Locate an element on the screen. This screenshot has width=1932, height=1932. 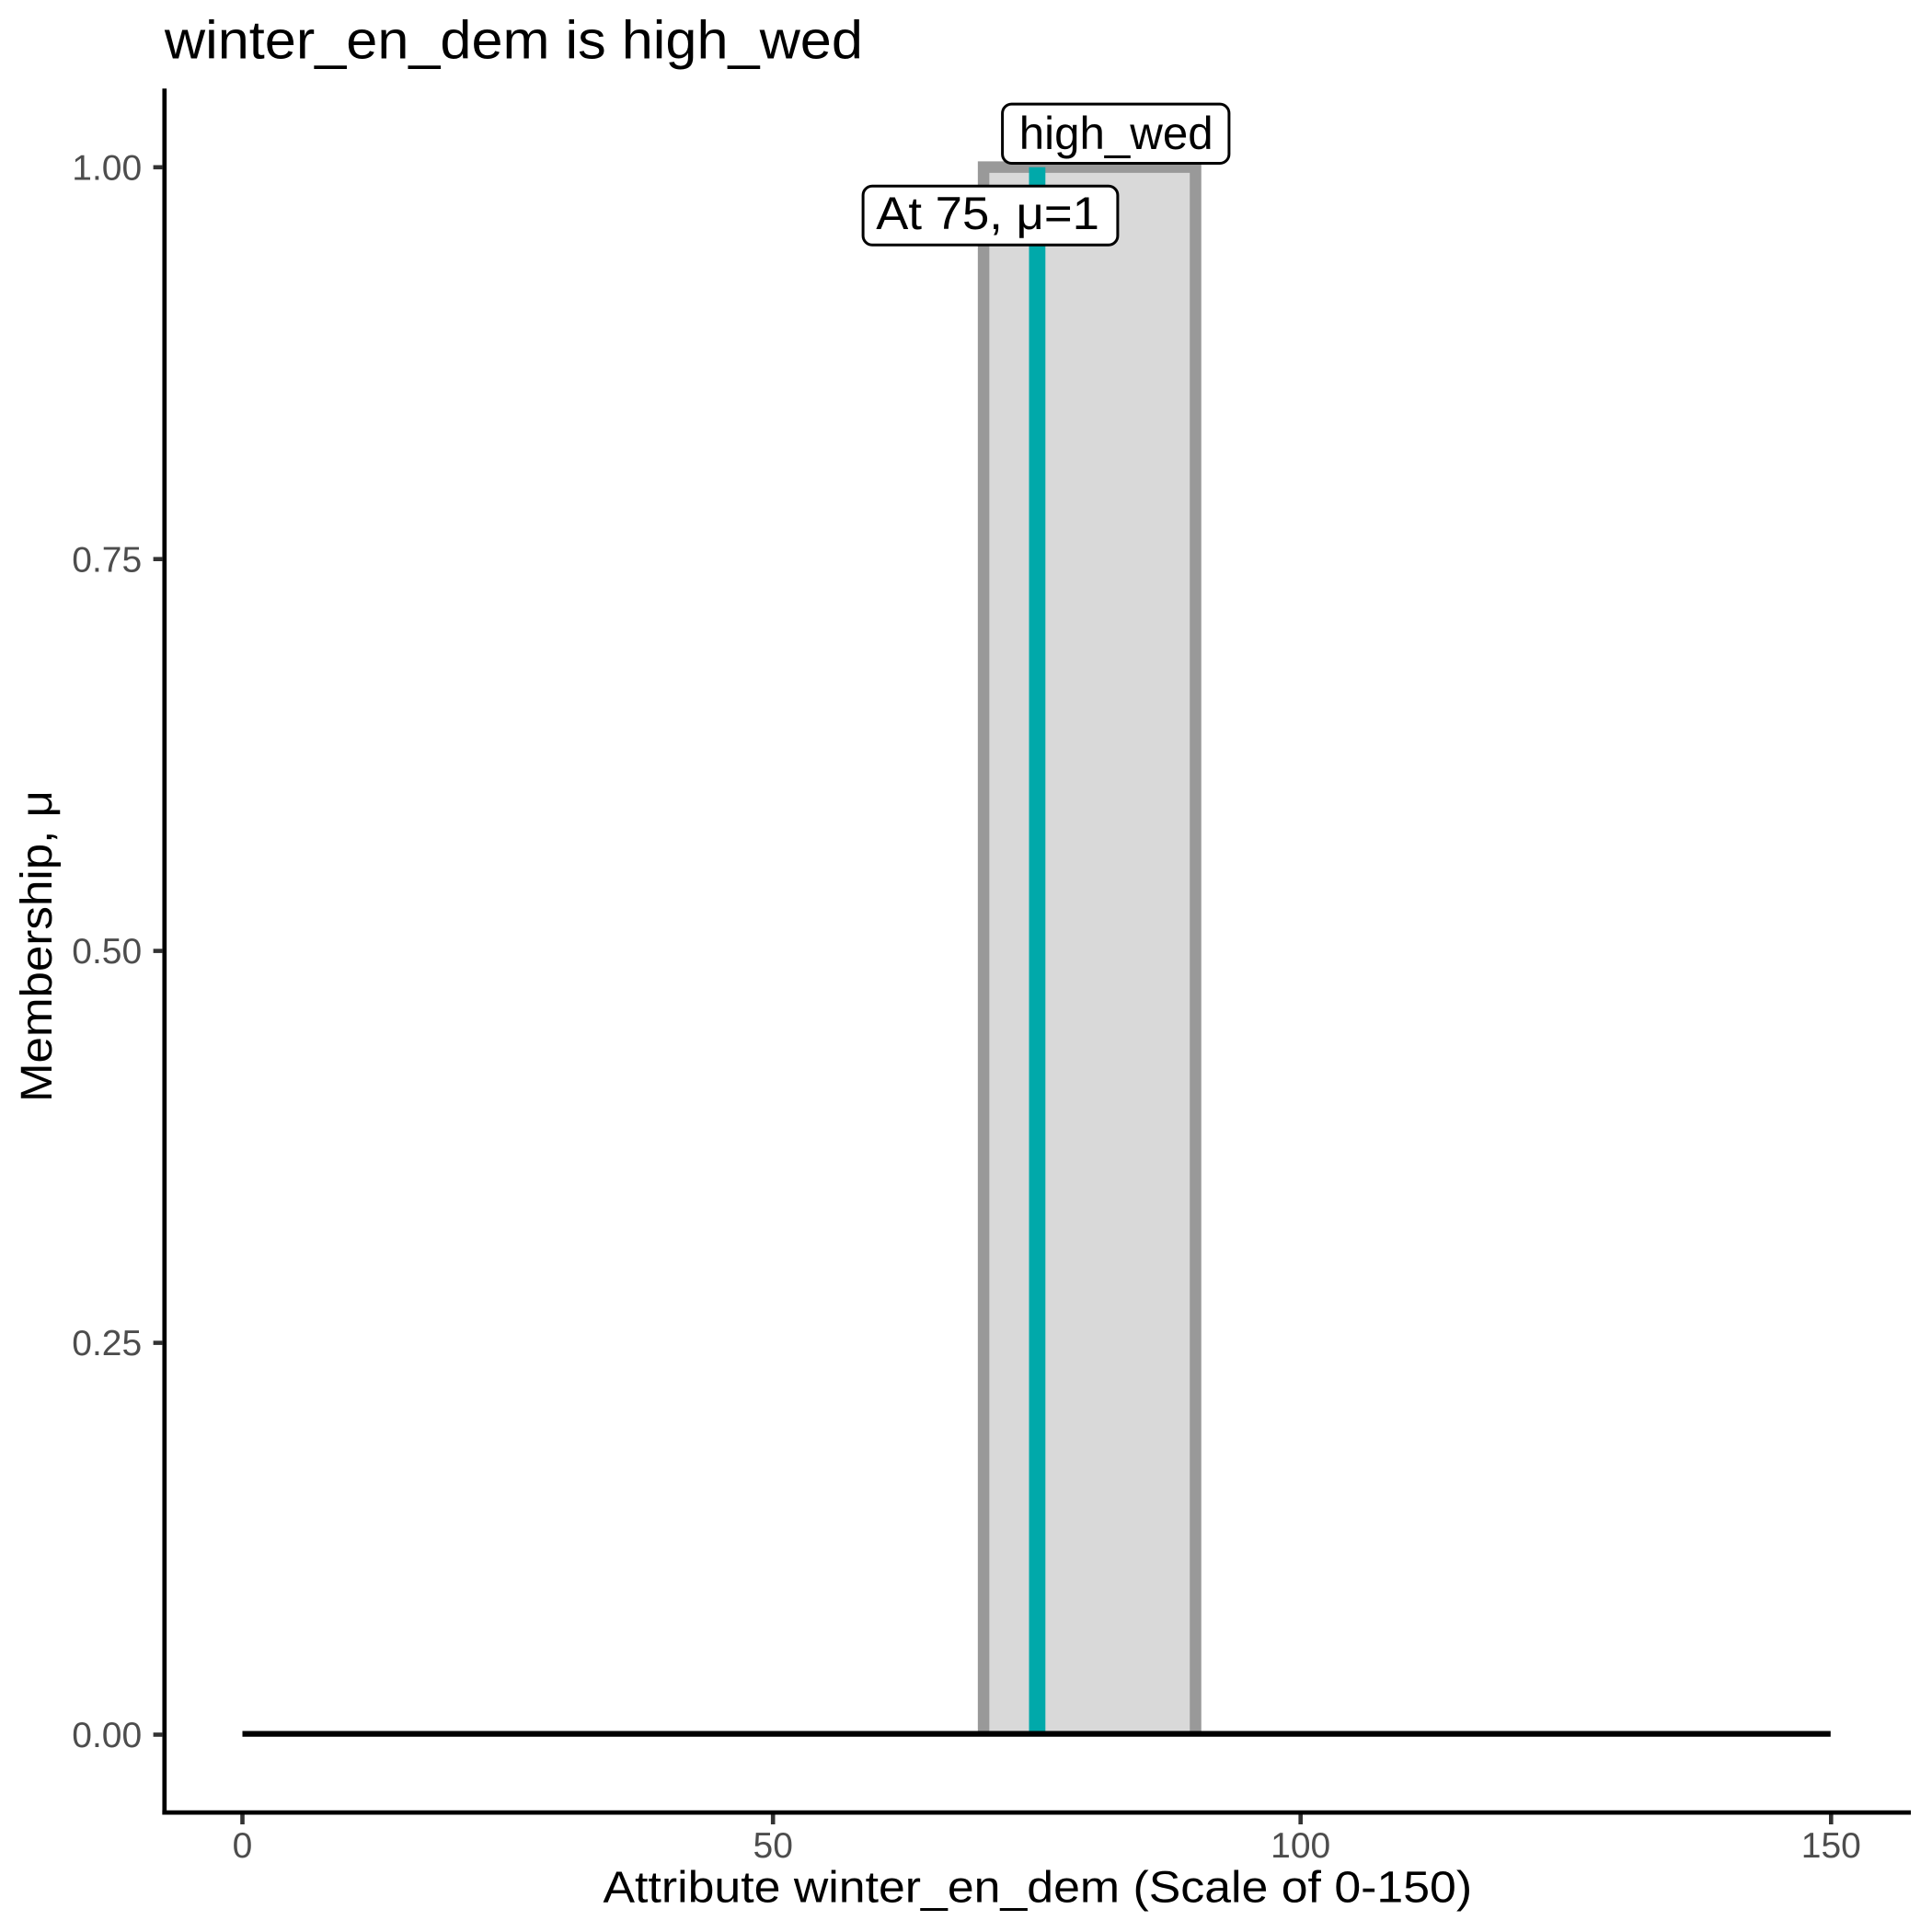
svg-text: 0.50 is located at coordinates (107, 952).